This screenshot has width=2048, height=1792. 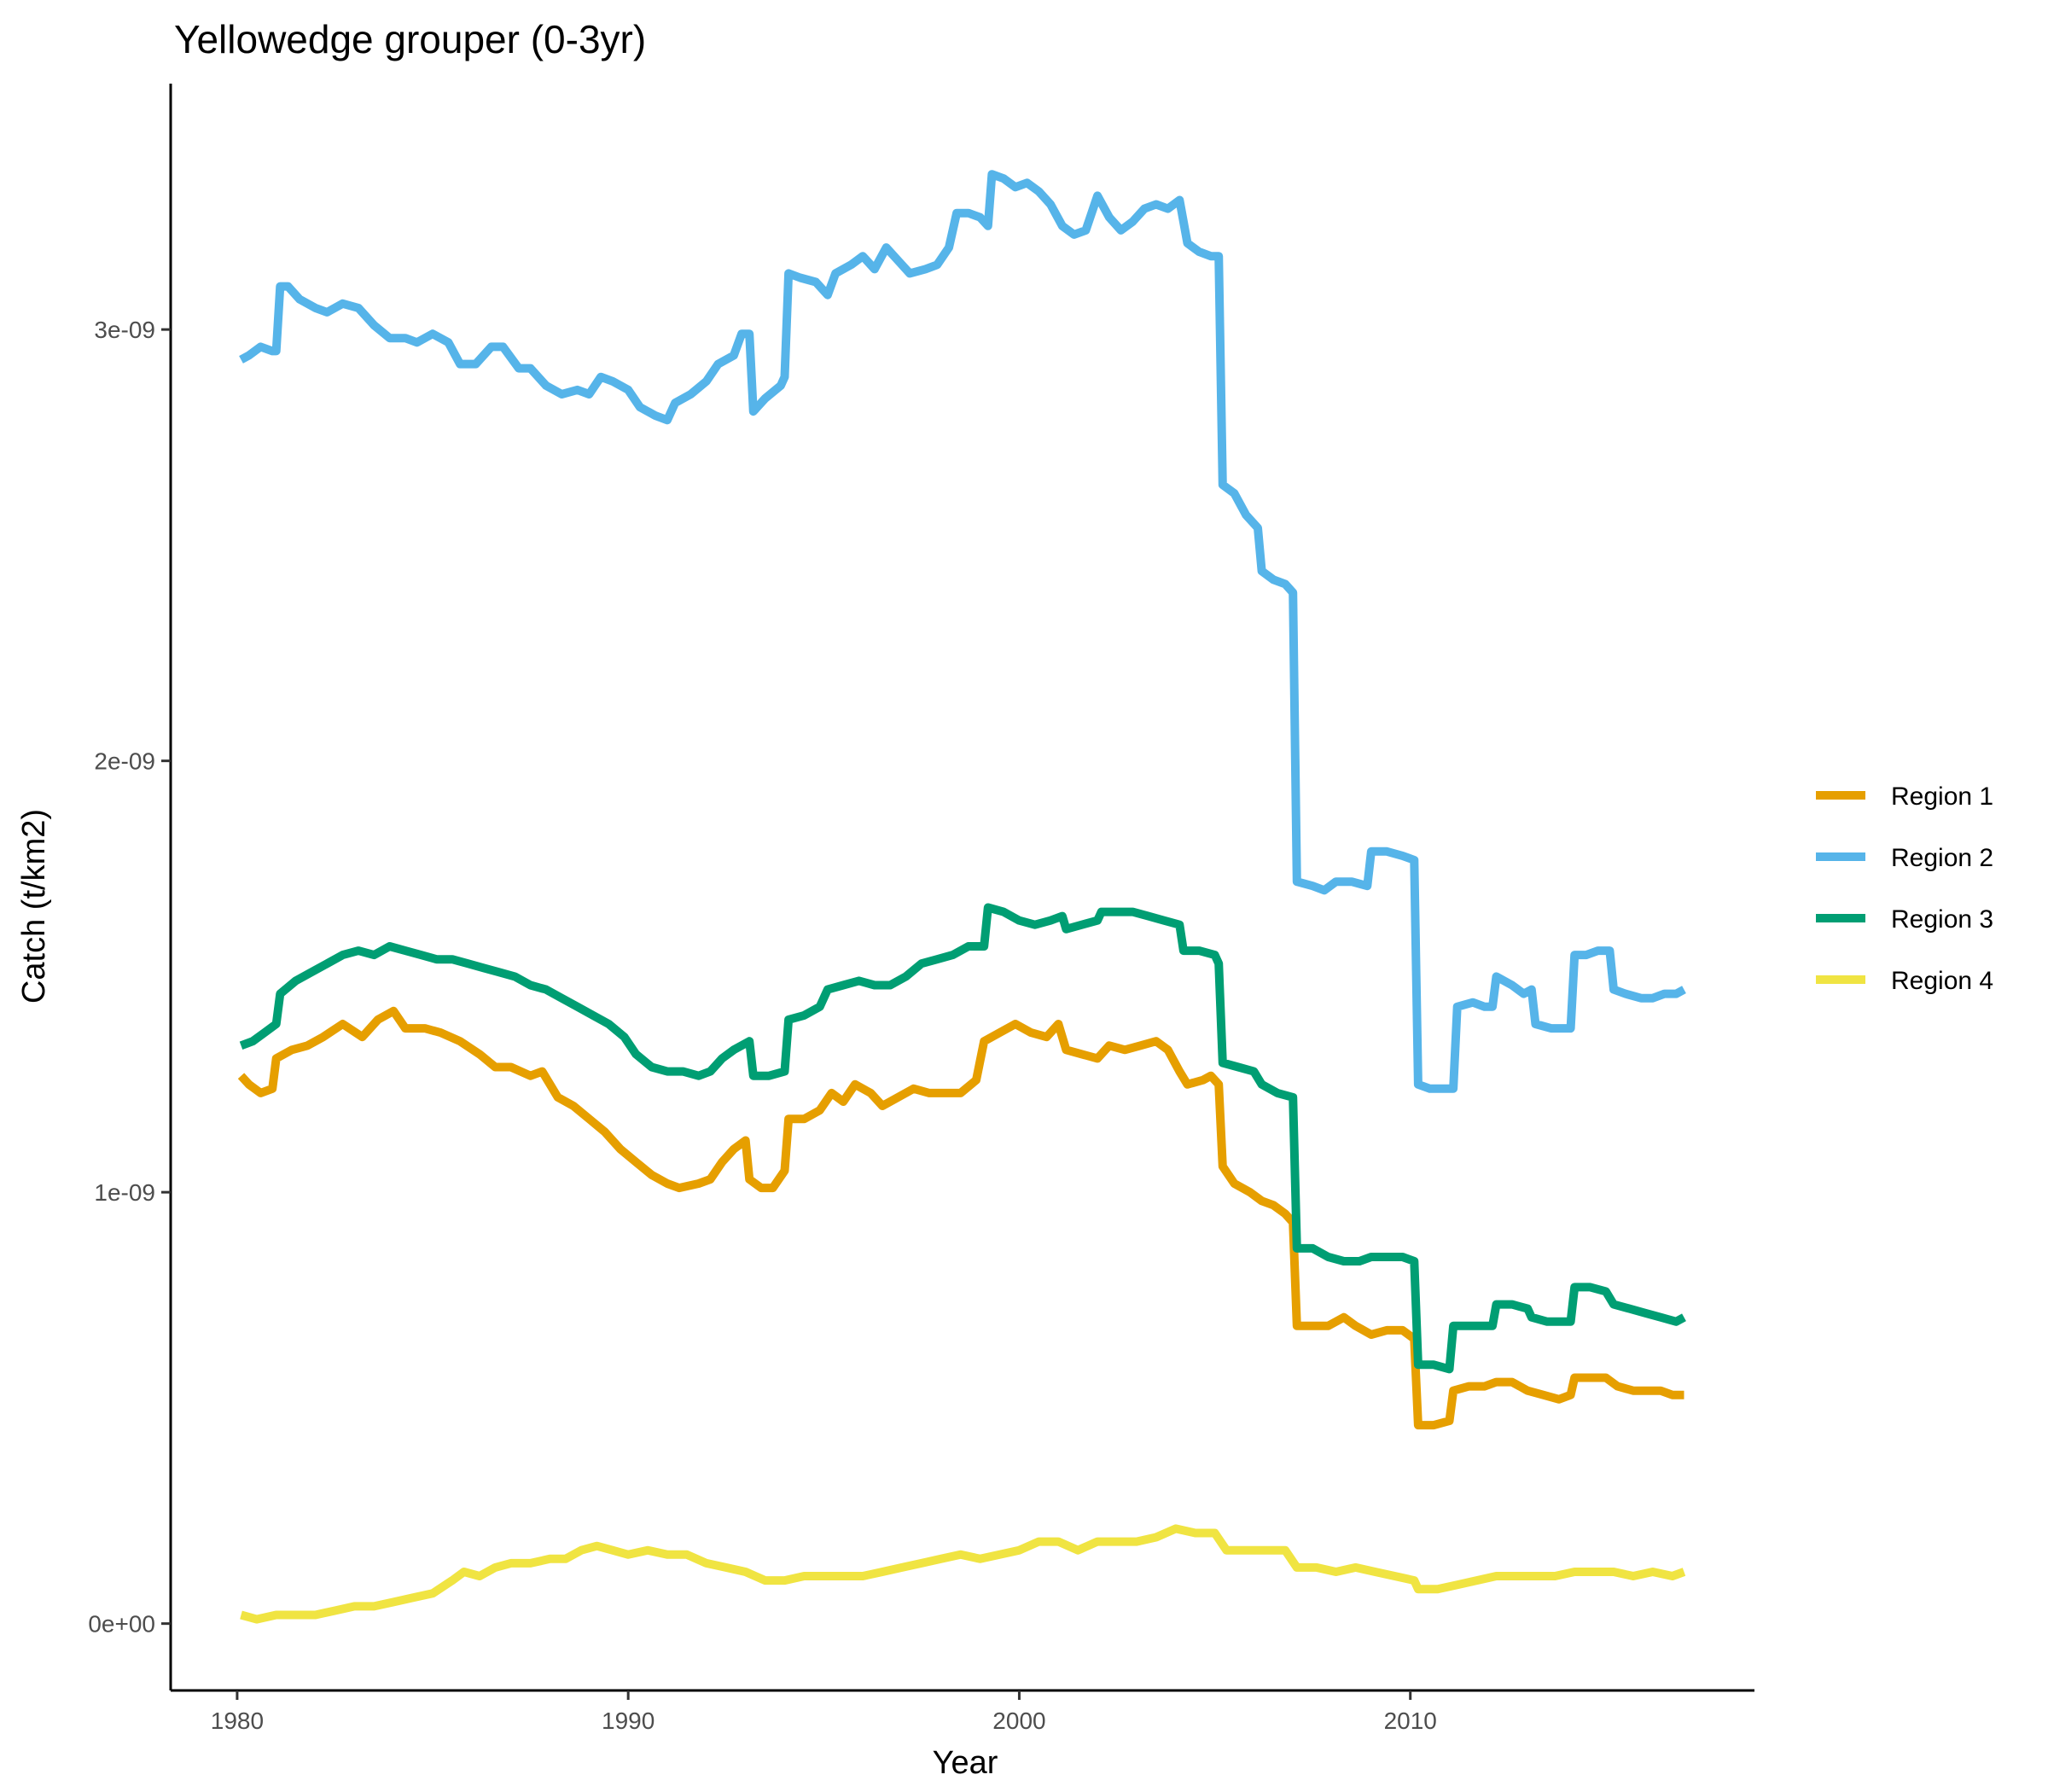 I want to click on legend-item: Region 2, so click(x=1905, y=858).